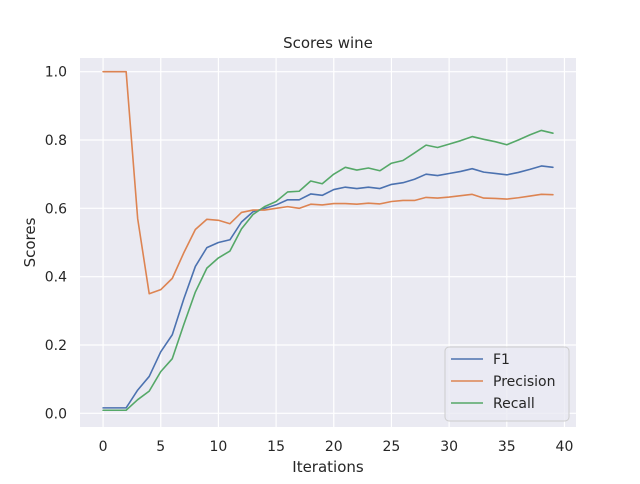 This screenshot has height=484, width=640. What do you see at coordinates (56, 209) in the screenshot?
I see `y-tick-label: 0.6` at bounding box center [56, 209].